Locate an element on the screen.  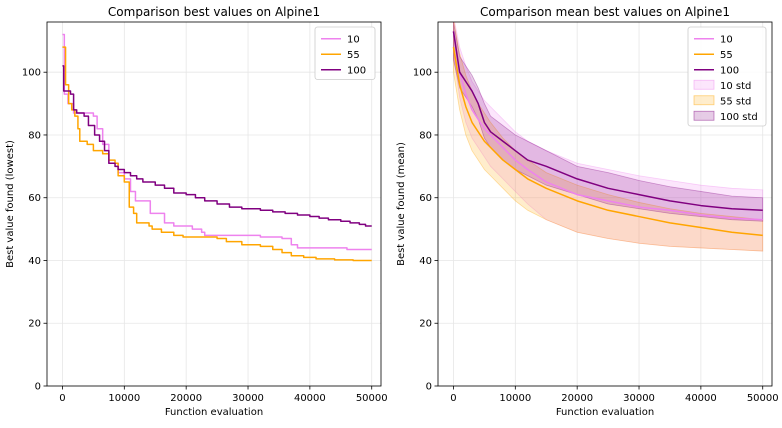
left-xtick-label: 0 is located at coordinates (62, 398).